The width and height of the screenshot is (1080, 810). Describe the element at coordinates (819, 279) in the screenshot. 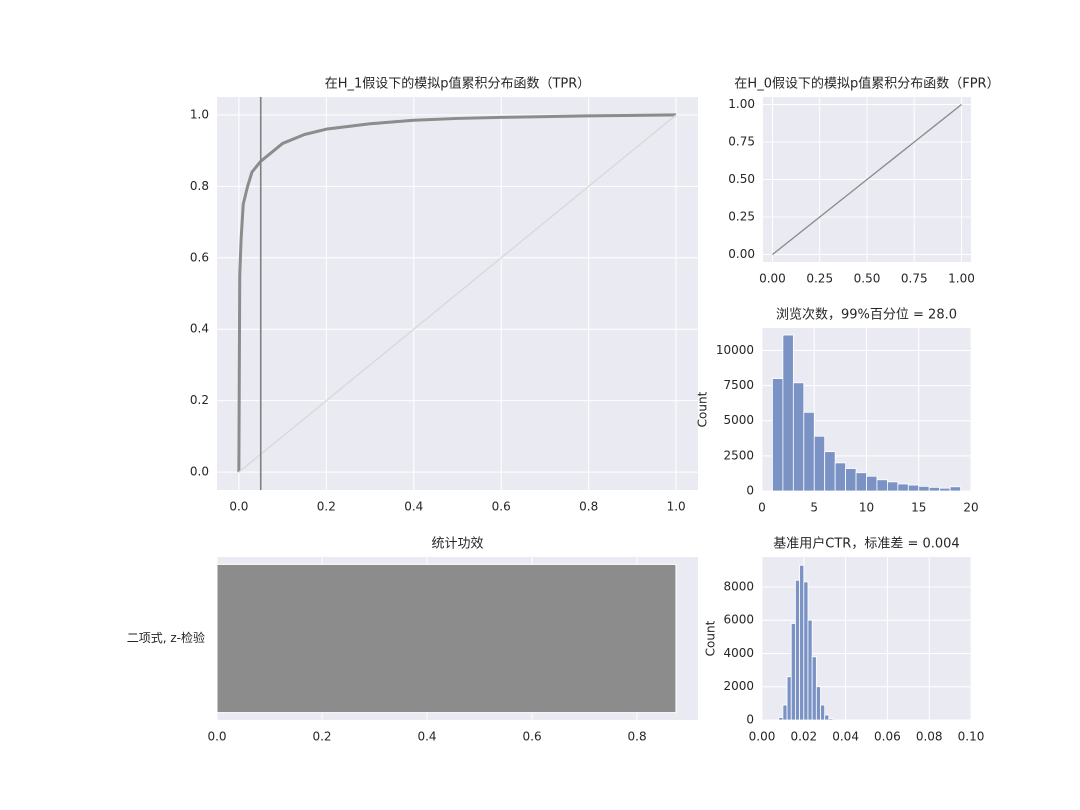

I see `x-tick-label: 0.25` at that location.